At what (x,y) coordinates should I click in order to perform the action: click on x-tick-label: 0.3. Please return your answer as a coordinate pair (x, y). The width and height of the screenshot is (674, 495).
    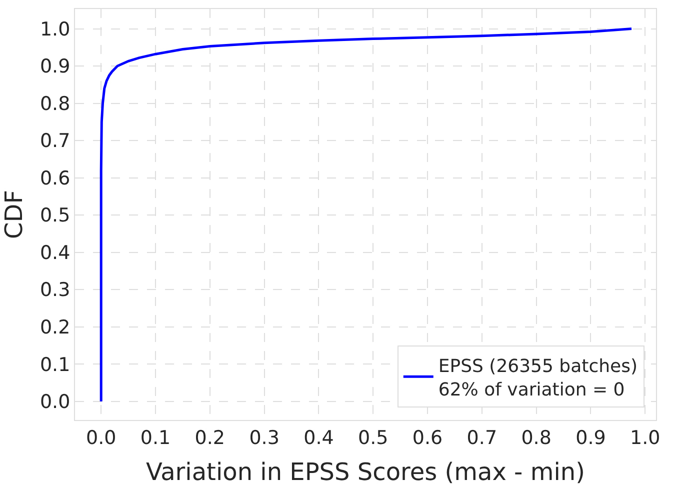
    Looking at the image, I should click on (264, 437).